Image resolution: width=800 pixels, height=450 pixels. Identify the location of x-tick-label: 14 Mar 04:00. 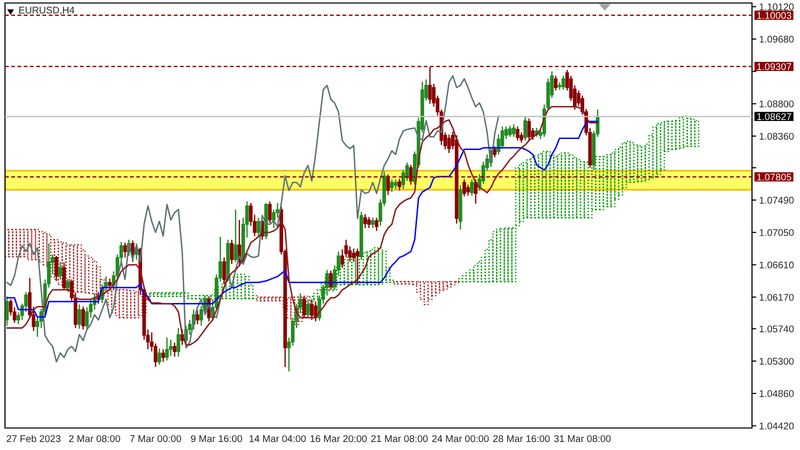
(278, 438).